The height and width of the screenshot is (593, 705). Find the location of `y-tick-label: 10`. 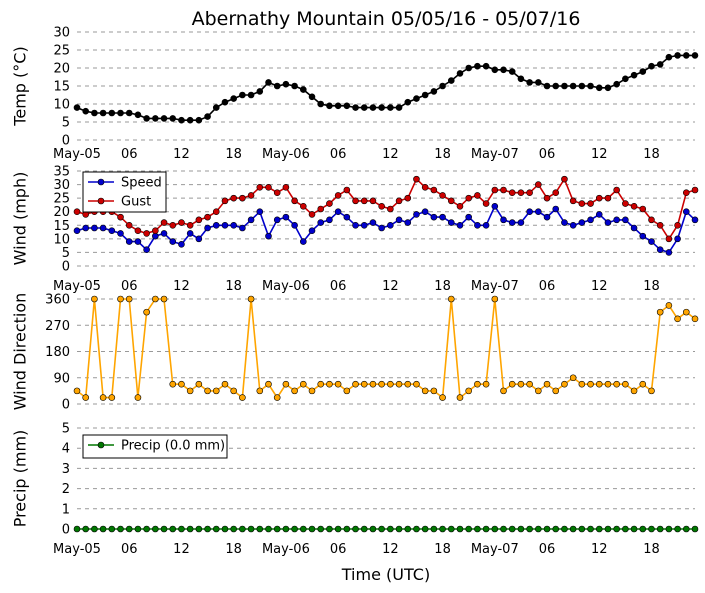

y-tick-label: 10 is located at coordinates (61, 105).